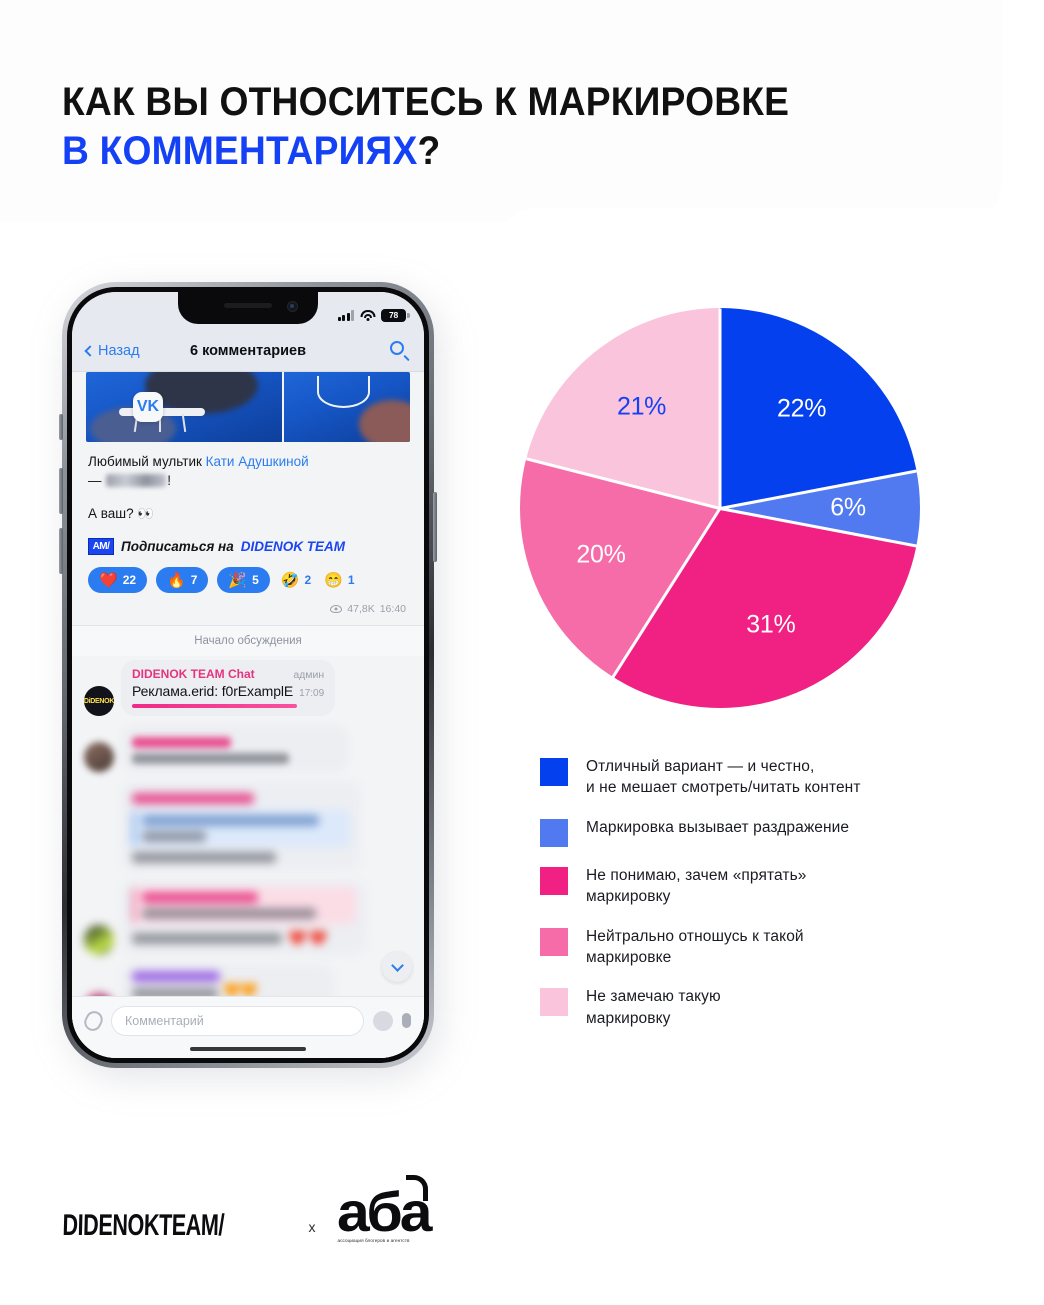 This screenshot has height=1305, width=1044. What do you see at coordinates (239, 609) in the screenshot?
I see `post-meta: 47,8K 16:40` at bounding box center [239, 609].